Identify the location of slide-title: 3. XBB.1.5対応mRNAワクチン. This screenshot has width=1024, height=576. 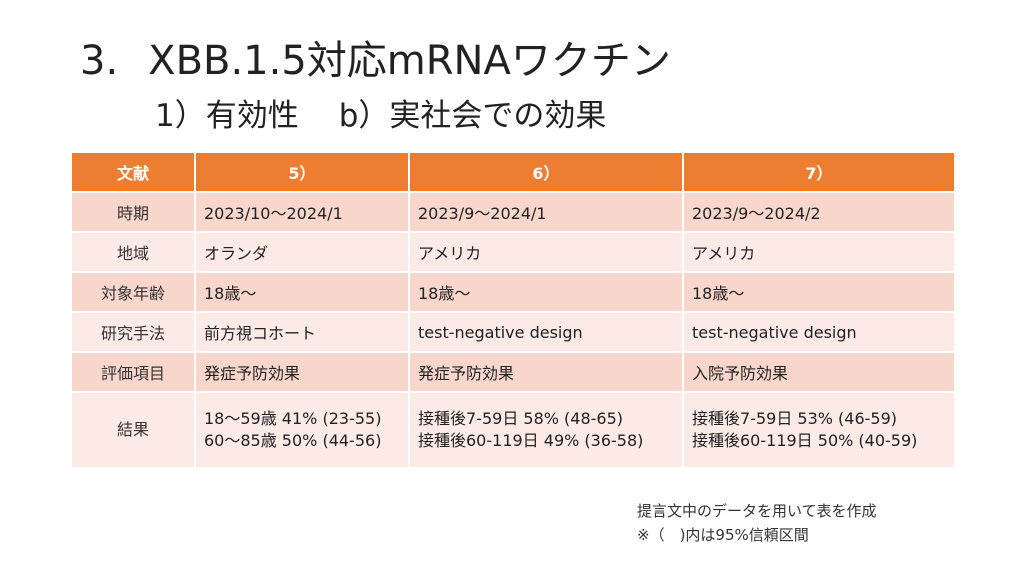
(375, 57).